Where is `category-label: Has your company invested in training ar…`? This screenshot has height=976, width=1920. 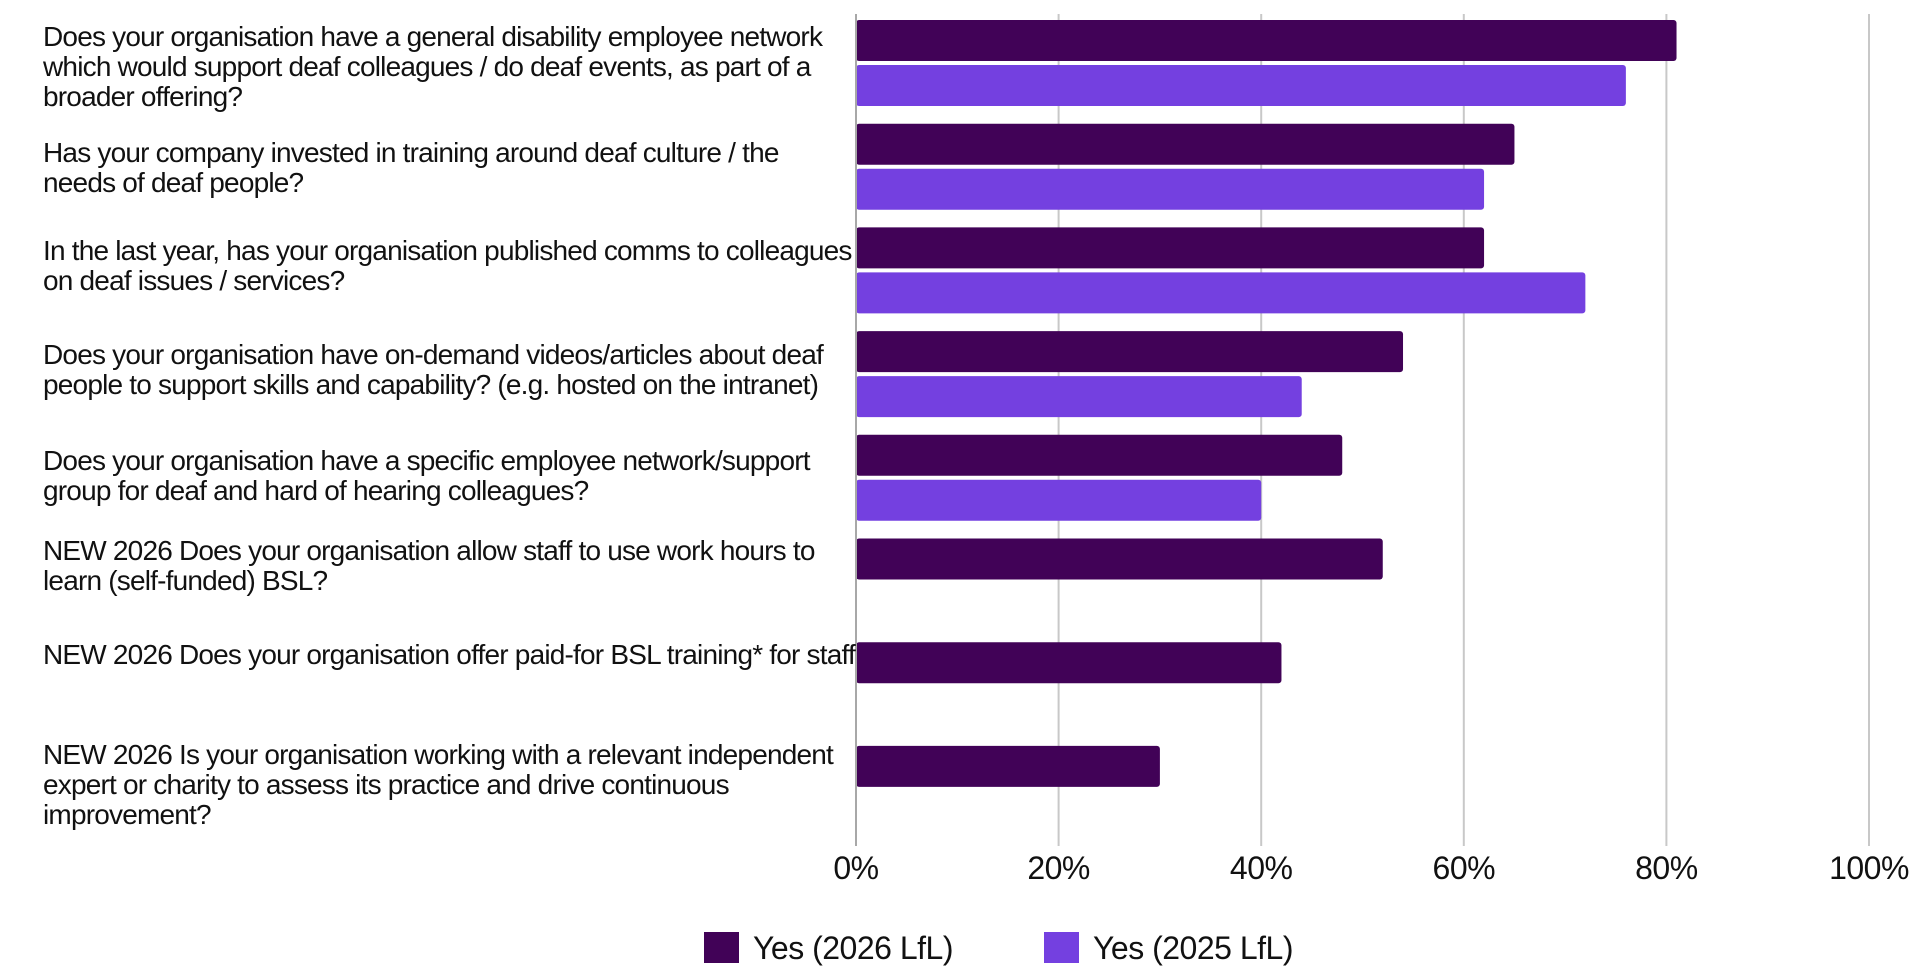
category-label: Has your company invested in training ar… is located at coordinates (411, 167).